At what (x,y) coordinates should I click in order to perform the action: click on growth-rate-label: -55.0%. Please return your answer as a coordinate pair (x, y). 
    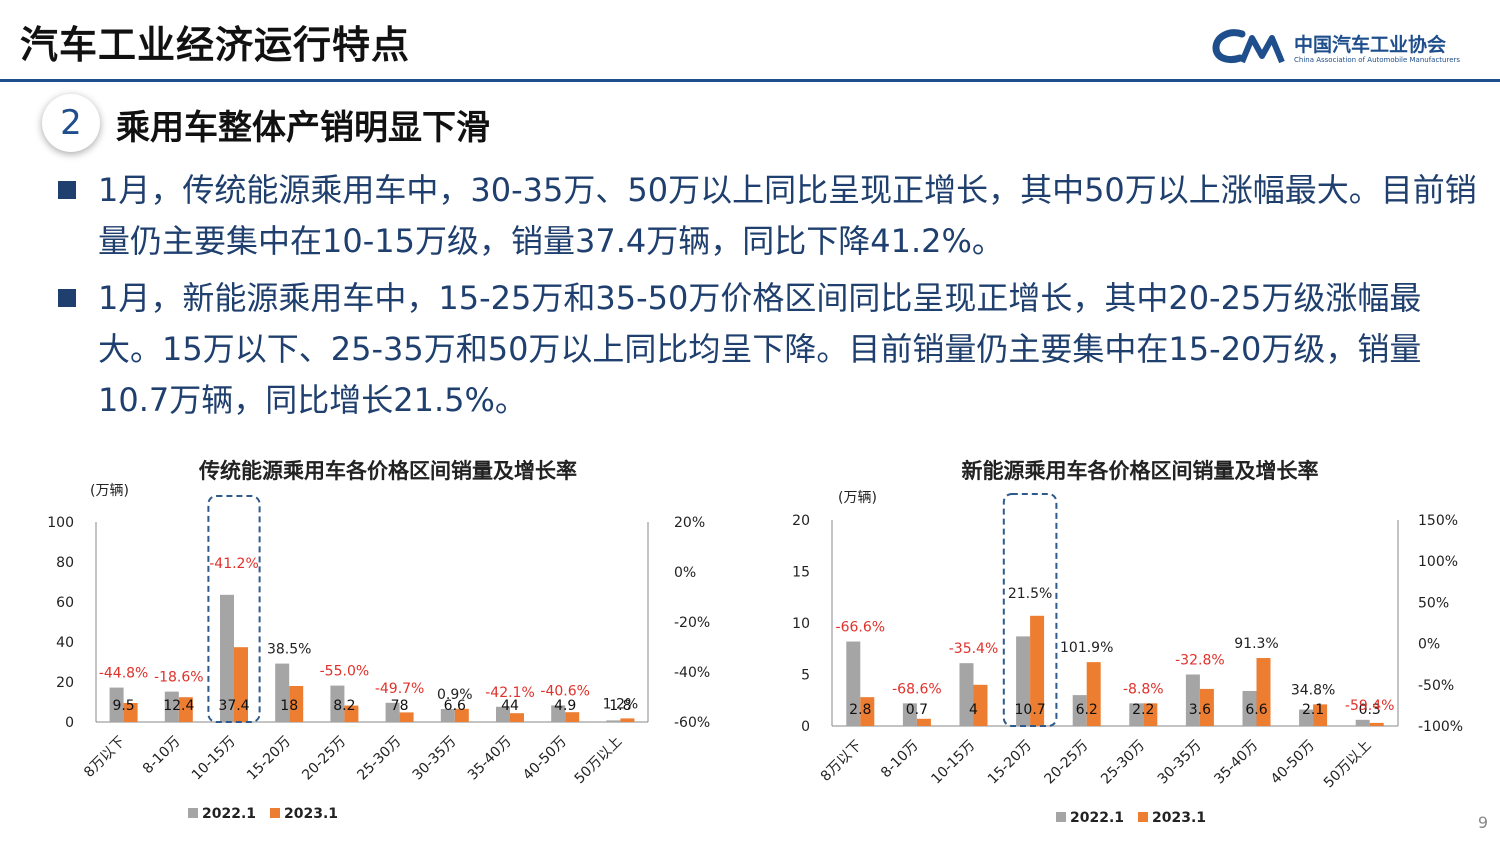
    Looking at the image, I should click on (345, 672).